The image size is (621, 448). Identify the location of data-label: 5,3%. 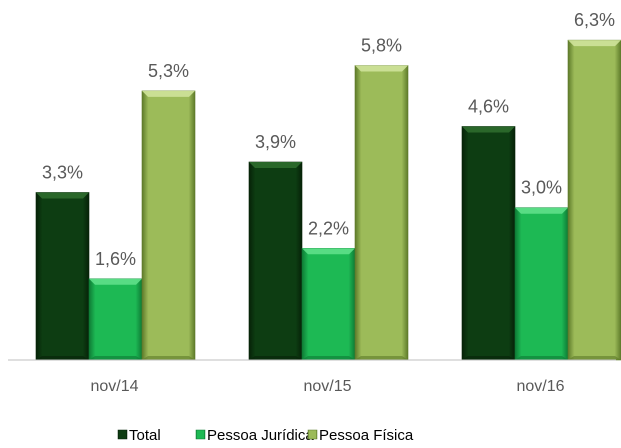
(168, 71).